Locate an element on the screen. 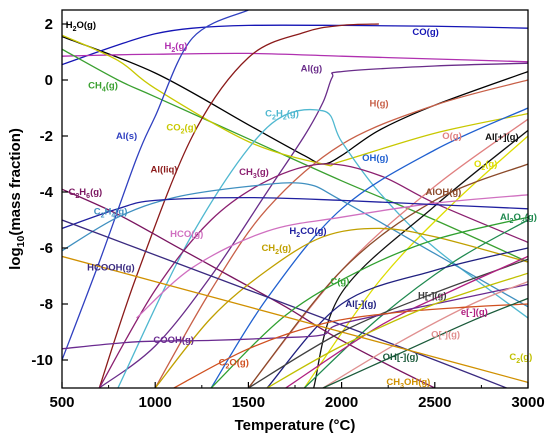 This screenshot has width=550, height=440. series-line-e-g is located at coordinates (406, 321).